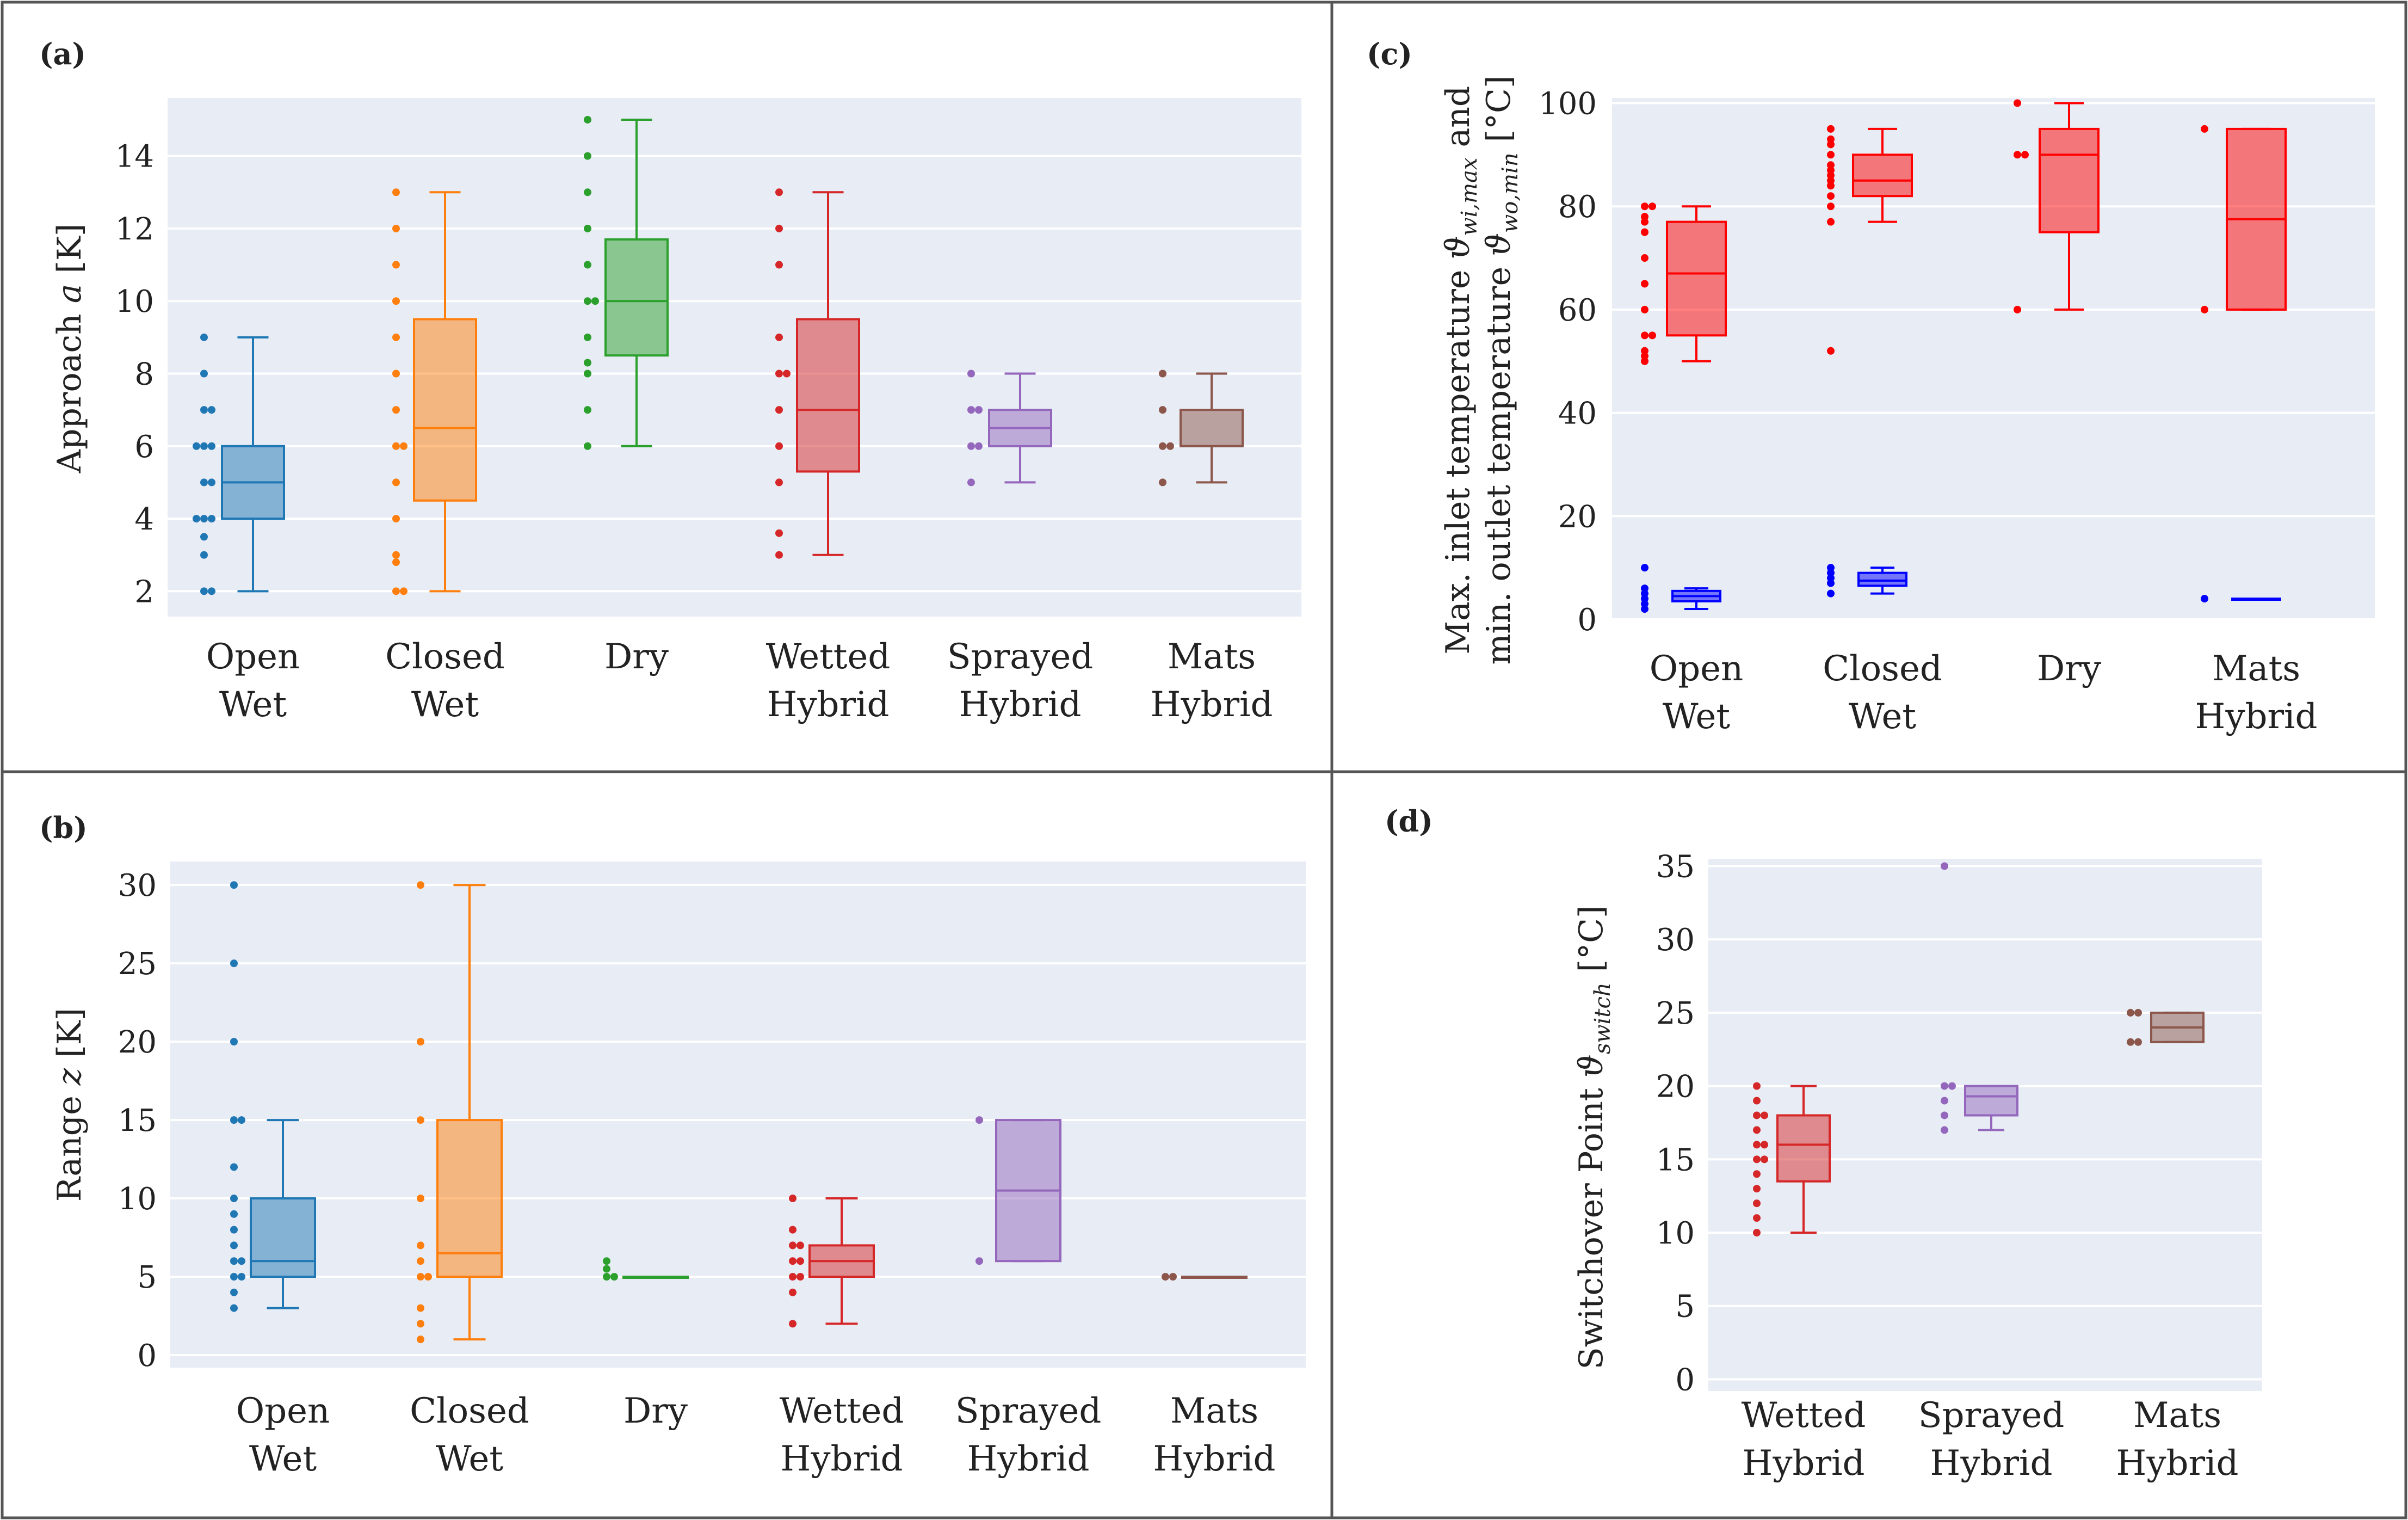  Describe the element at coordinates (1990, 1439) in the screenshot. I see `panel-d-categories: Wetted Hybrid Sprayed Hybrid Mats Hybrid` at that location.